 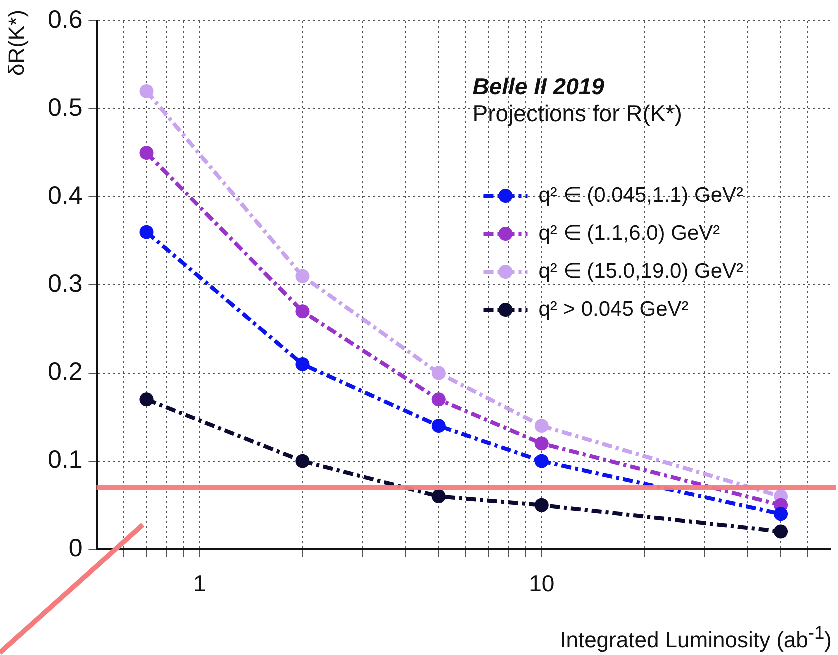 What do you see at coordinates (65, 20) in the screenshot?
I see `y-tick-label: 0.6` at bounding box center [65, 20].